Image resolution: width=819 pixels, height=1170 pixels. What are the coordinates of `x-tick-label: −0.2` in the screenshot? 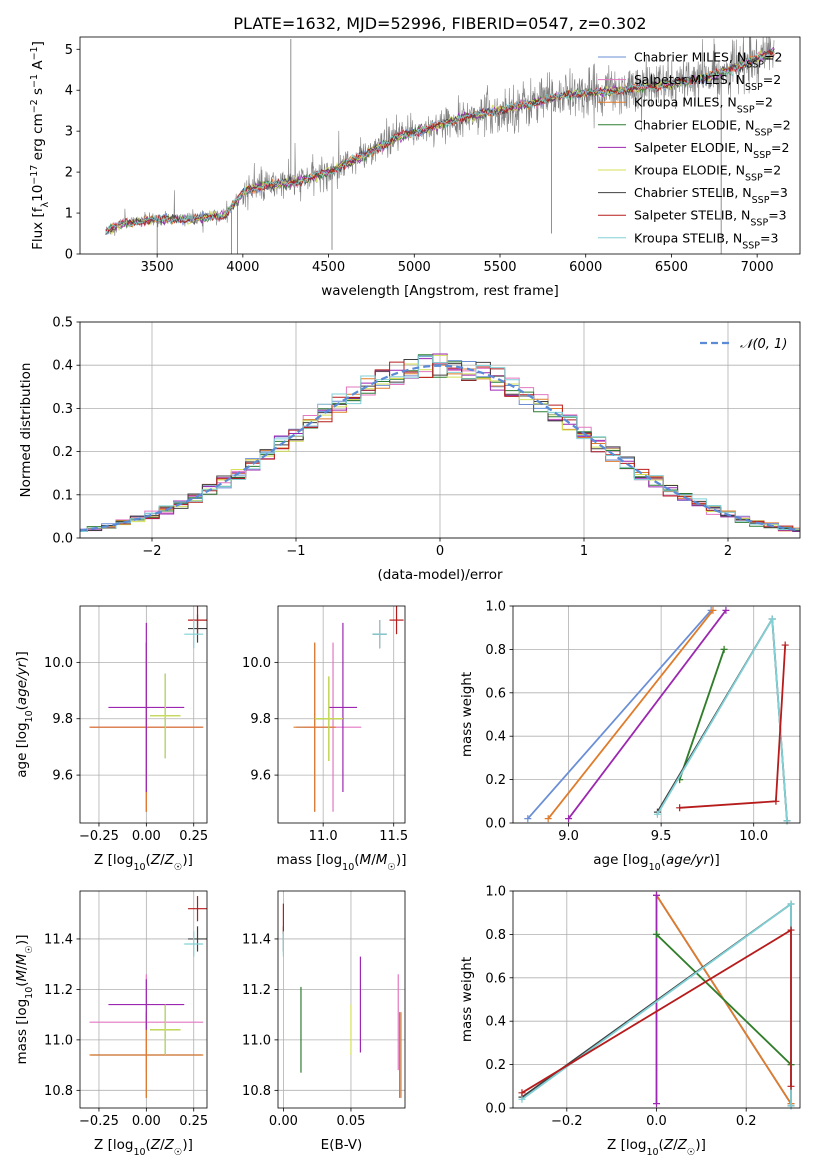 It's located at (567, 1121).